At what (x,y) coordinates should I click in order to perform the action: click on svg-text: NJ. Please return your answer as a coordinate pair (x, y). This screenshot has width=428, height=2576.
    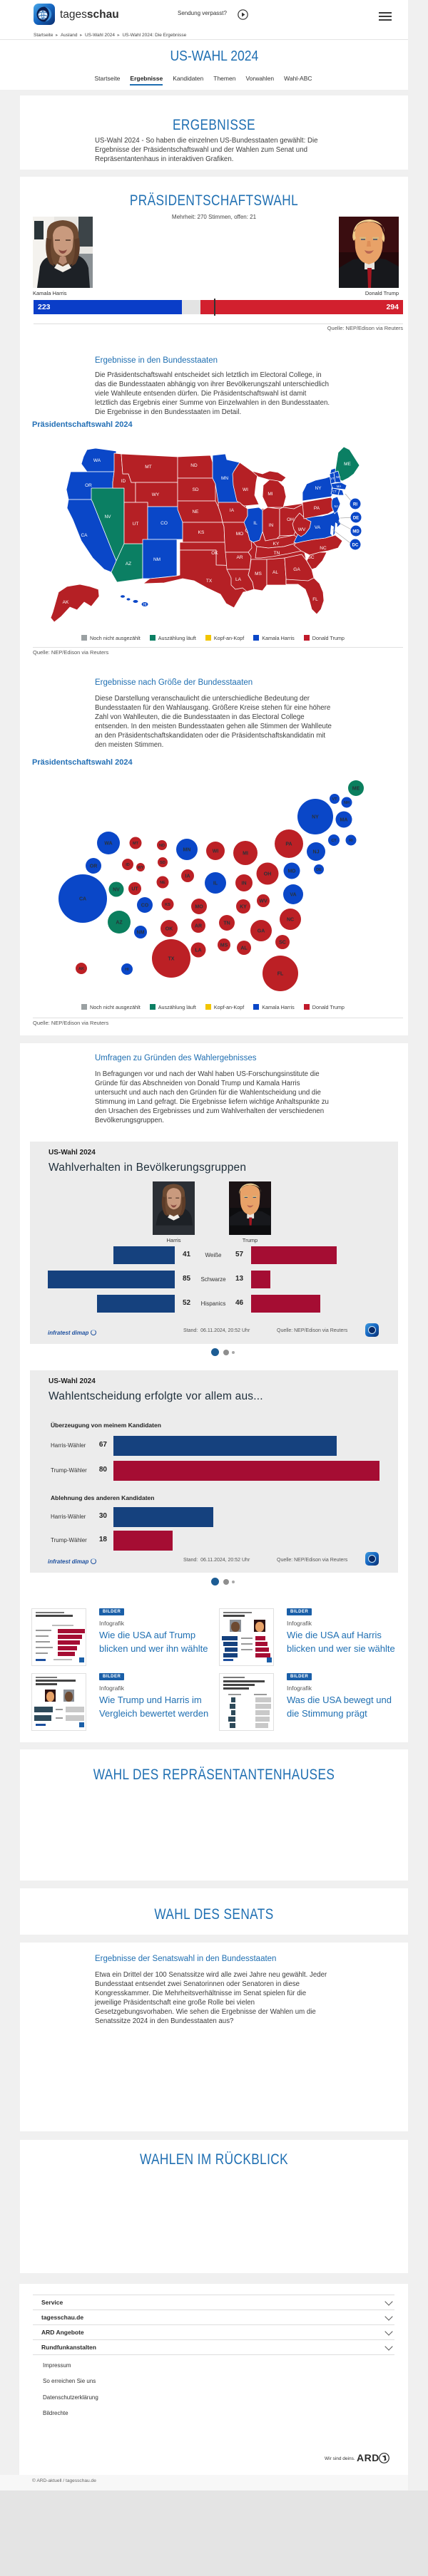
    Looking at the image, I should click on (316, 853).